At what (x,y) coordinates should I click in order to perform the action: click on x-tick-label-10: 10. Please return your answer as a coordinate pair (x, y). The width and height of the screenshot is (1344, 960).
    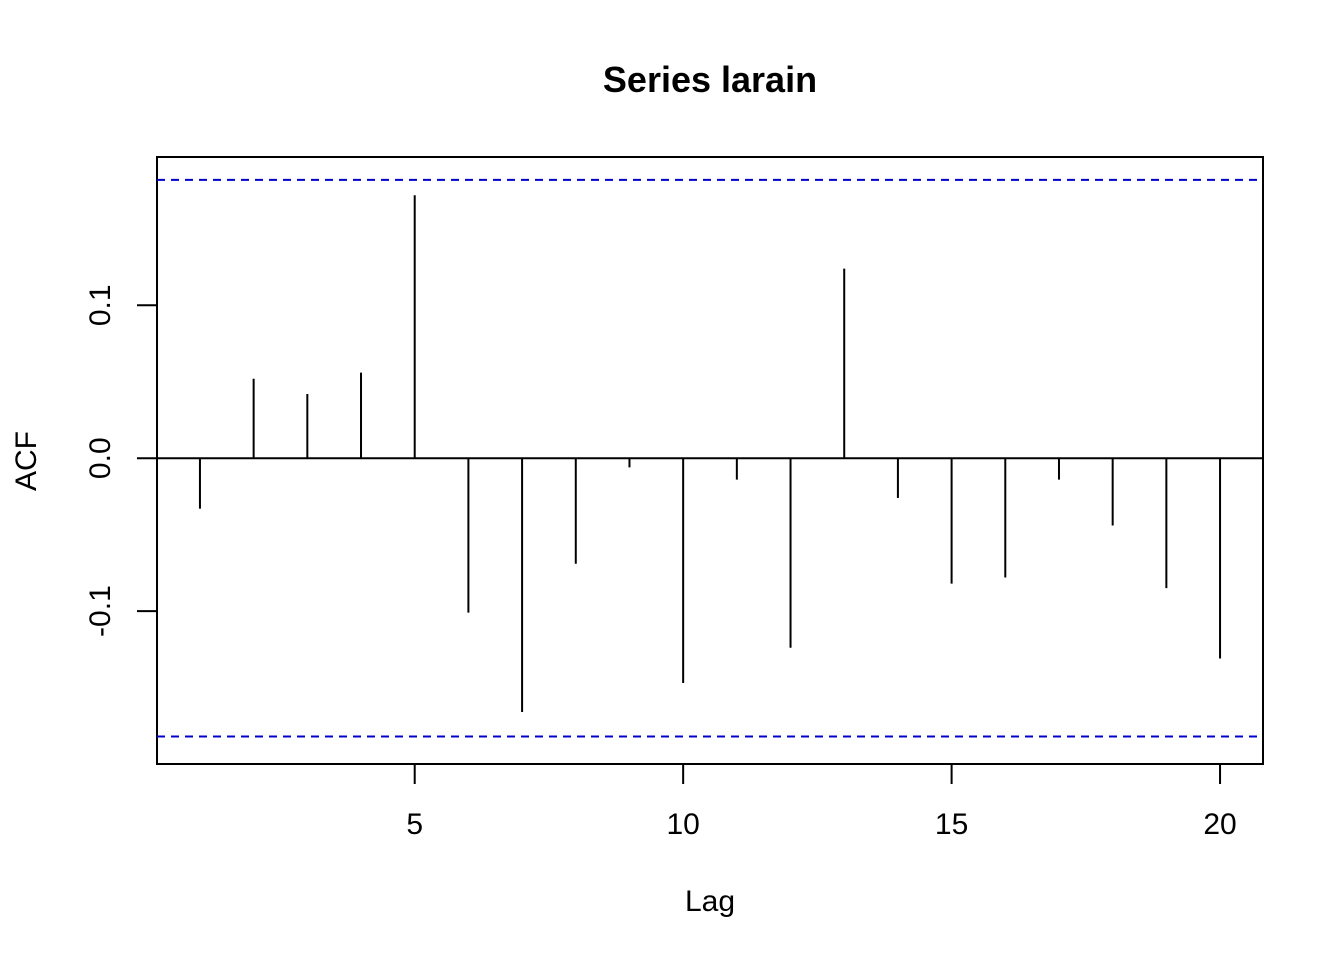
    Looking at the image, I should click on (682, 824).